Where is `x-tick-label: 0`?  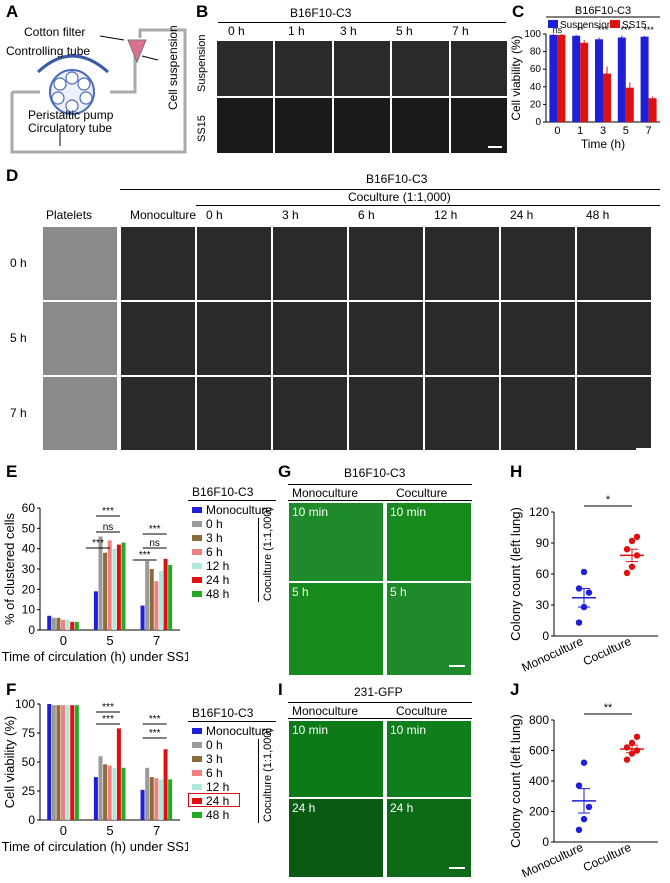 x-tick-label: 0 is located at coordinates (557, 131).